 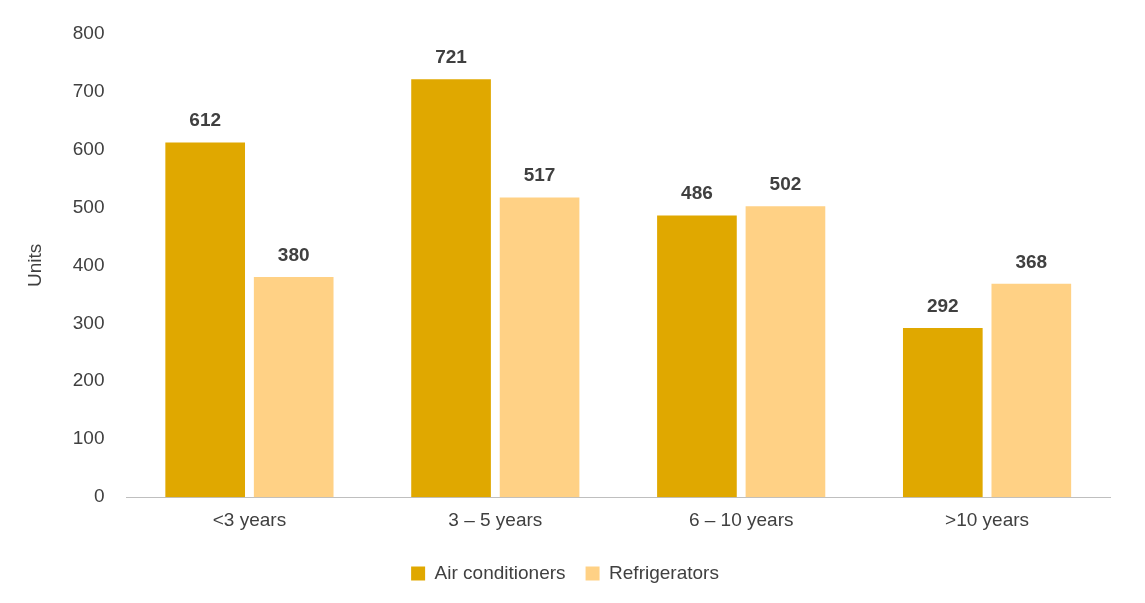 I want to click on y-tick-label: 700, so click(x=88, y=90).